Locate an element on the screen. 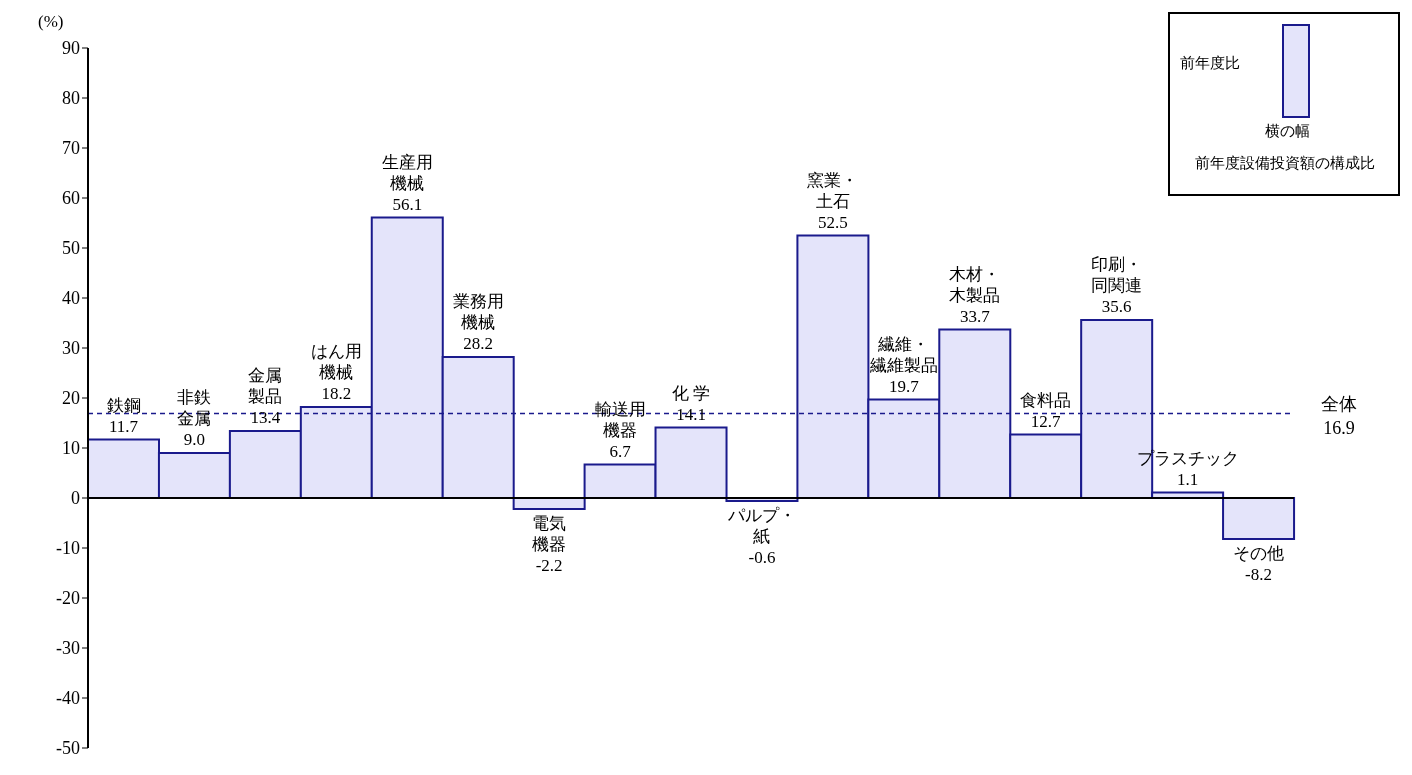  data-label: 6.7 is located at coordinates (620, 451).